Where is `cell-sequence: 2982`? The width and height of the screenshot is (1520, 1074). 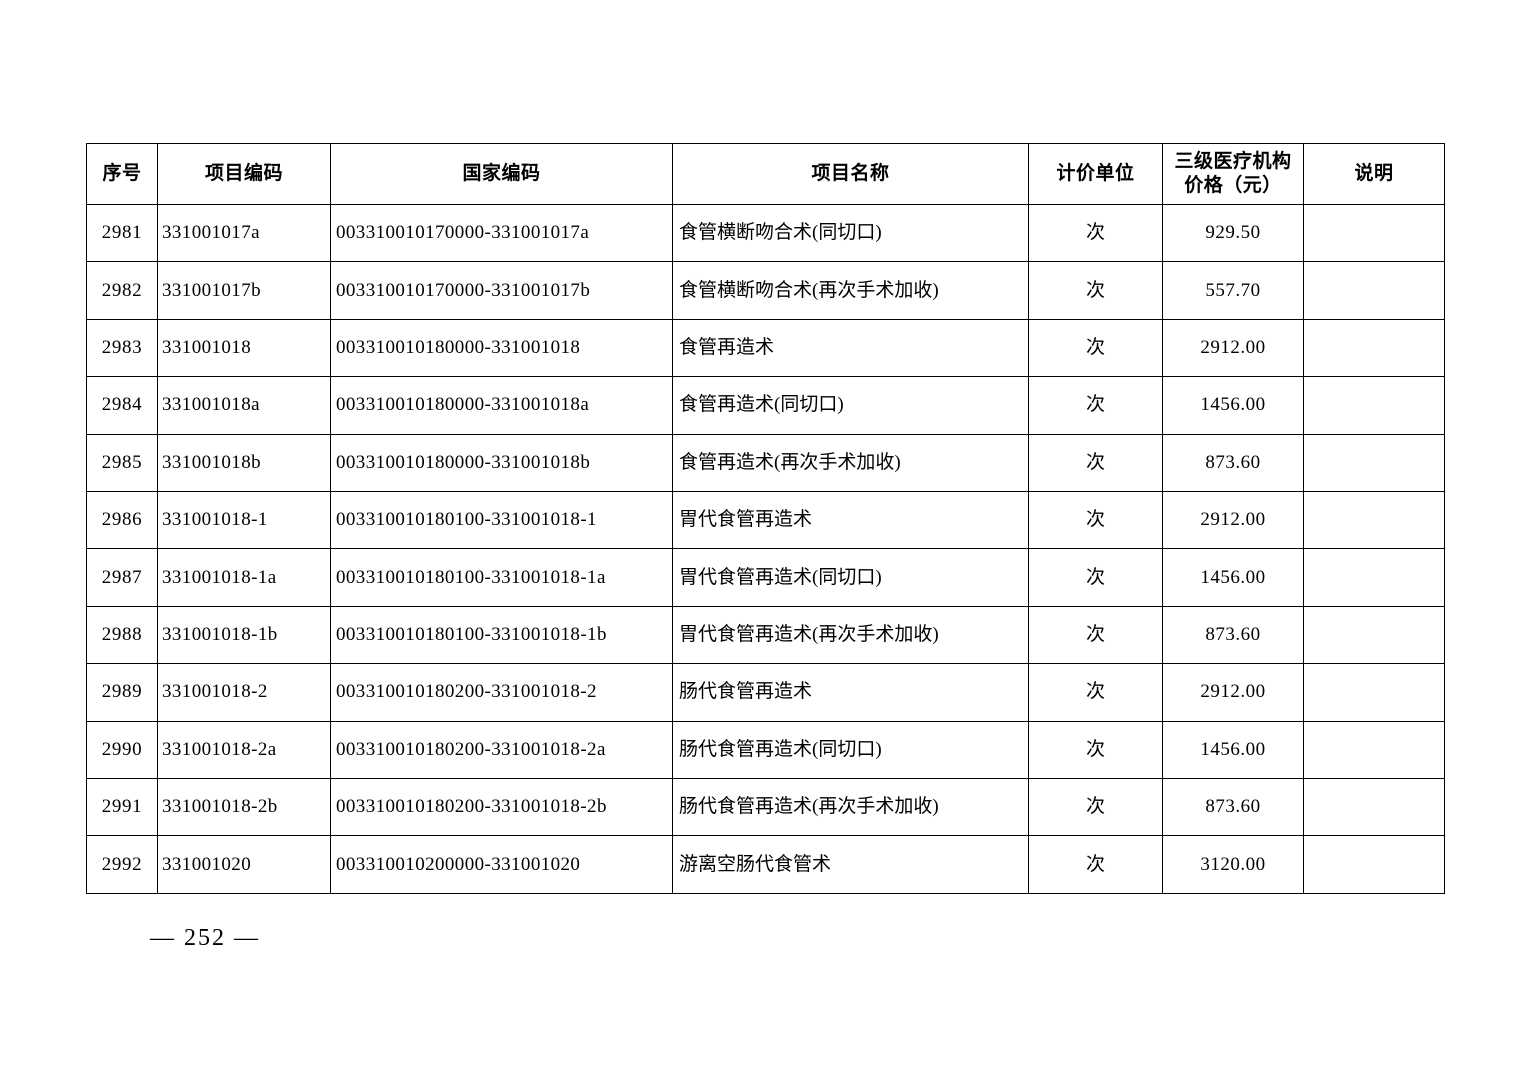
cell-sequence: 2982 is located at coordinates (122, 290).